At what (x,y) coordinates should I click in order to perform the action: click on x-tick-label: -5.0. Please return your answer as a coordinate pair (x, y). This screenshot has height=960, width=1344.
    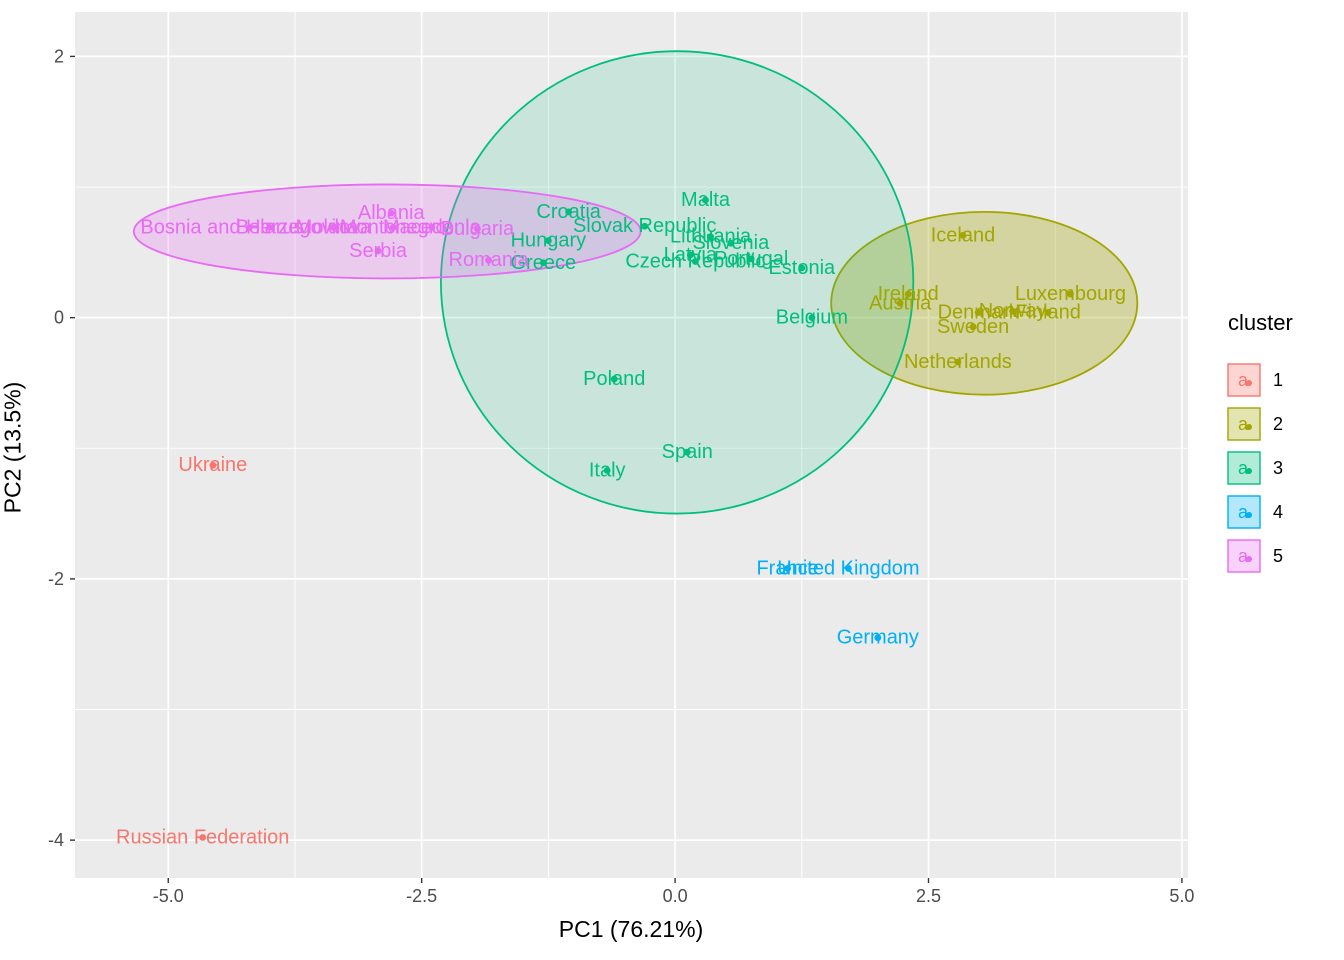
    Looking at the image, I should click on (168, 896).